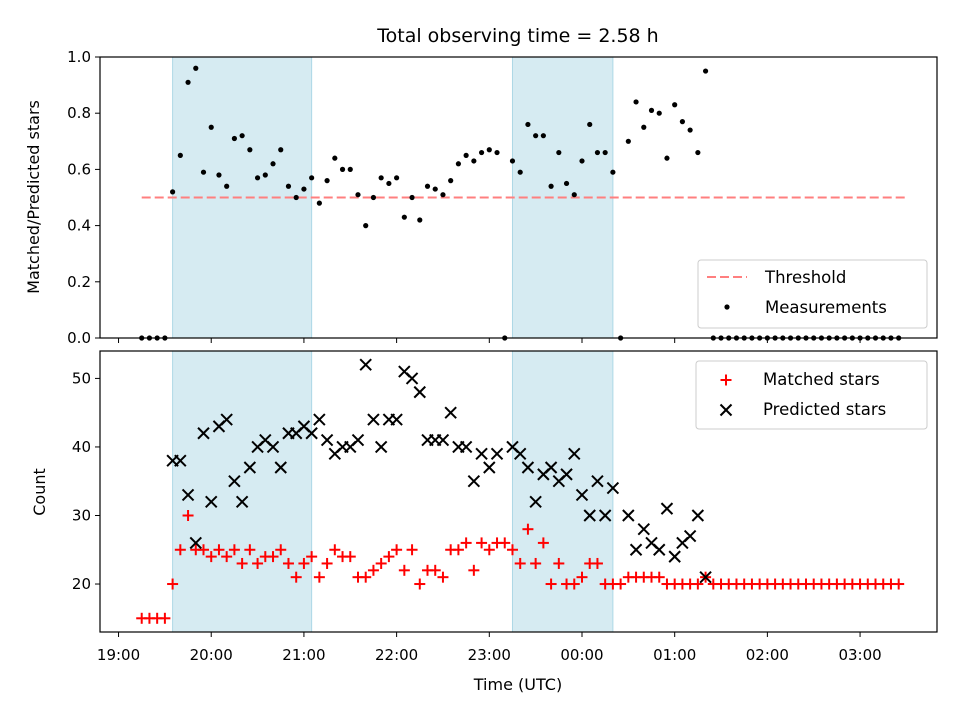  I want to click on legend-matched-swatch, so click(726, 380).